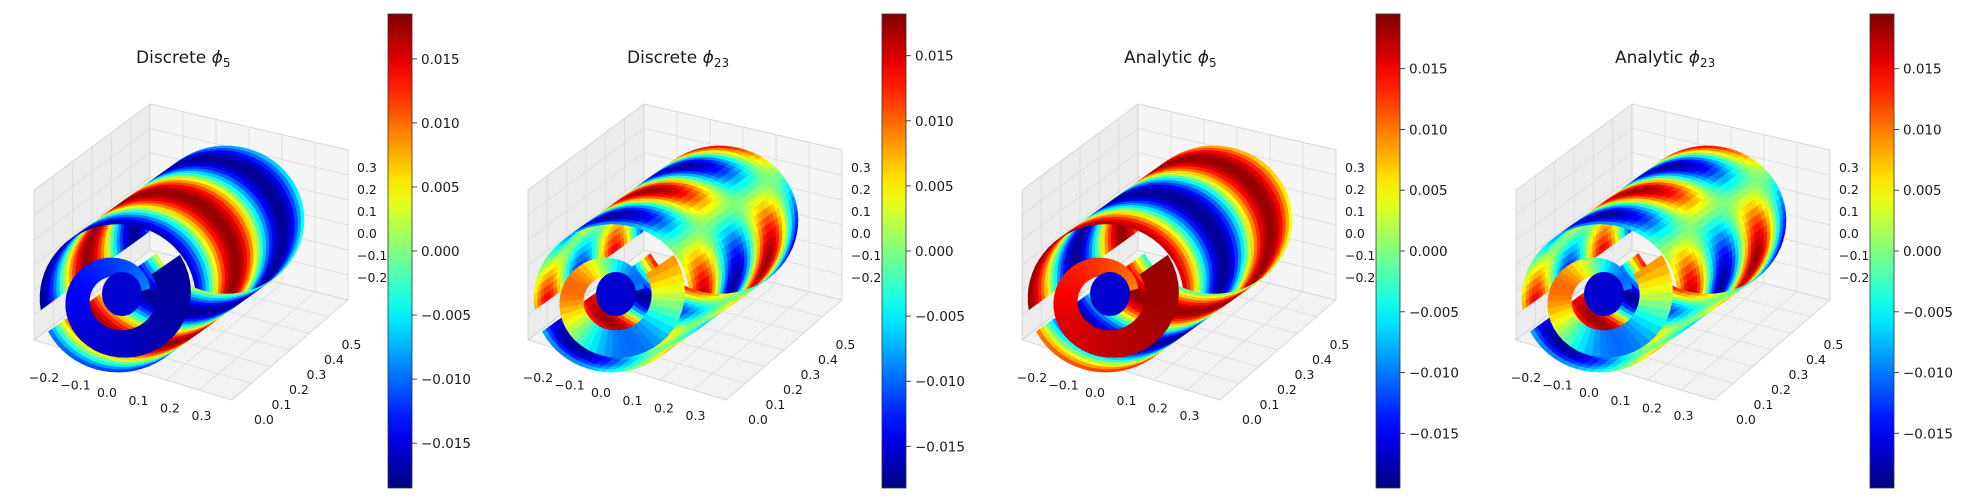 The height and width of the screenshot is (502, 1976). Describe the element at coordinates (1158, 58) in the screenshot. I see `chart-title-prefix: Analytic` at that location.